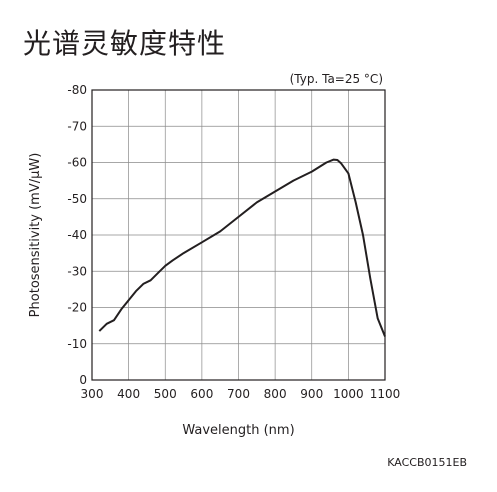 The height and width of the screenshot is (492, 497). What do you see at coordinates (77, 163) in the screenshot?
I see `y-tick-label: -60` at bounding box center [77, 163].